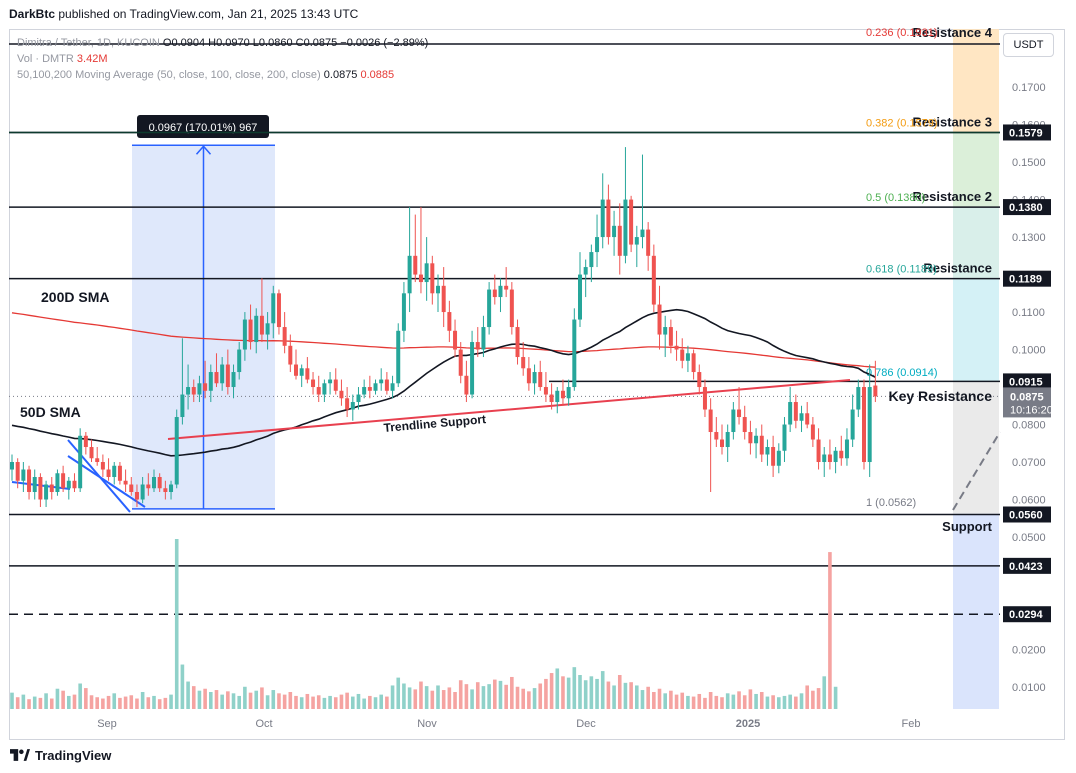  Describe the element at coordinates (32, 14) in the screenshot. I see `publisher-name: DarkBtc` at that location.